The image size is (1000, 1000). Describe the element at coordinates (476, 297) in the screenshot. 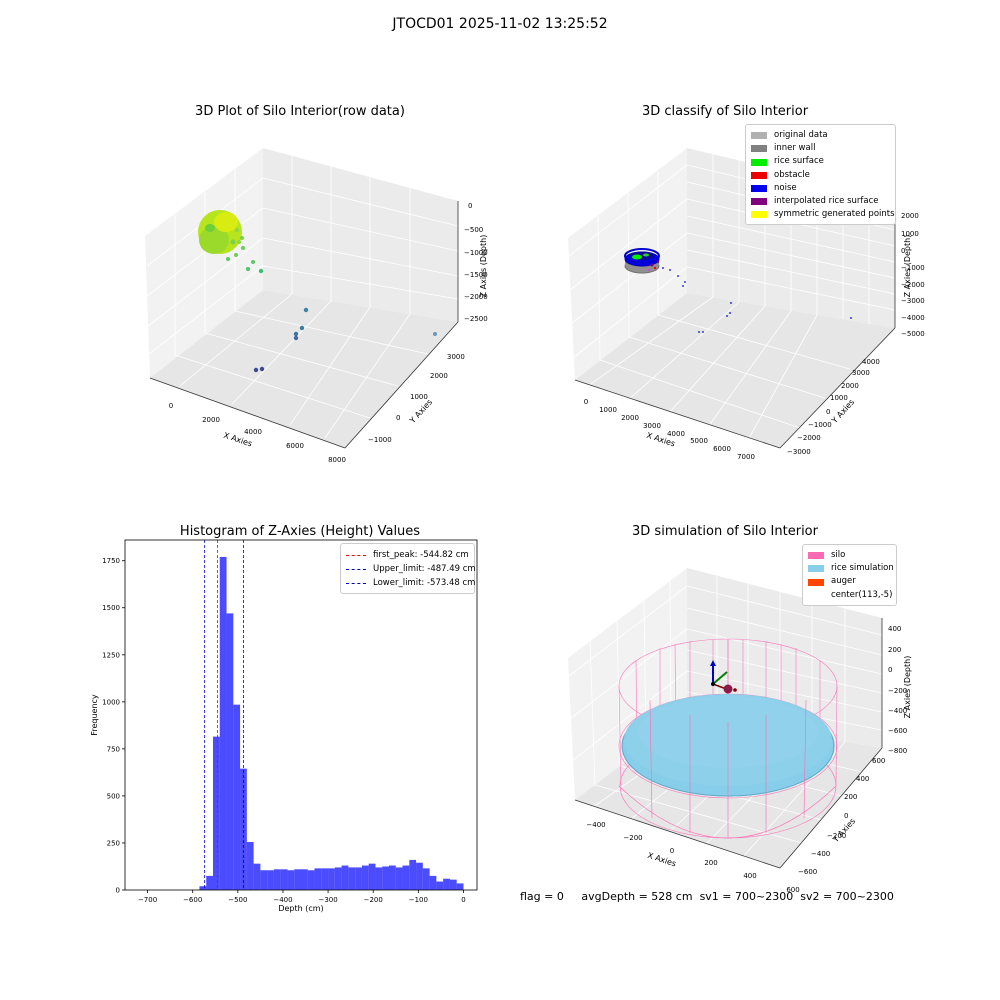

I see `z-tick: −2000` at that location.